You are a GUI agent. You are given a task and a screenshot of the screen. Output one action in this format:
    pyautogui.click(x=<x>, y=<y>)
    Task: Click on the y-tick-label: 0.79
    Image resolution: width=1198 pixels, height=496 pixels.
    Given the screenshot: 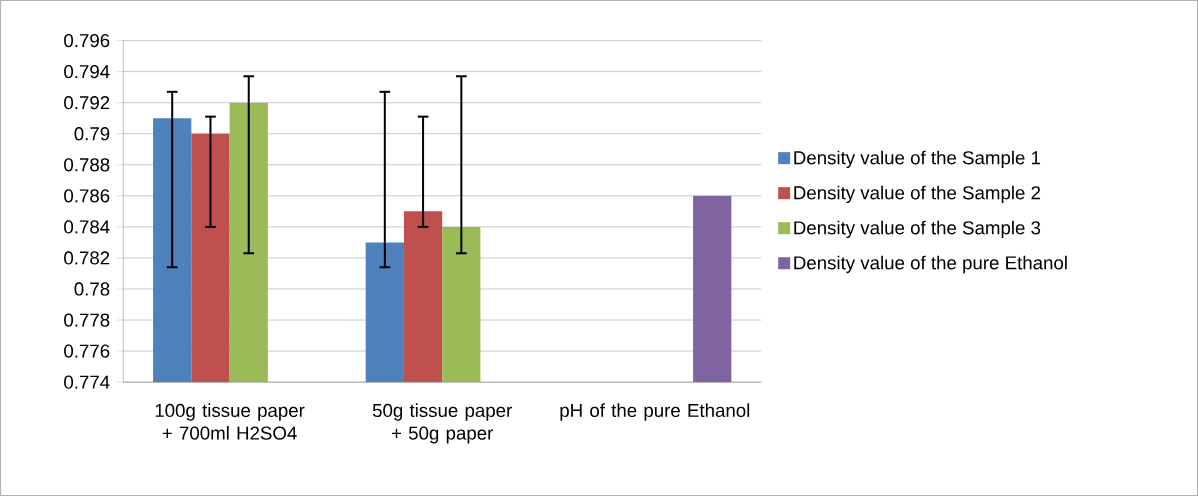 What is the action you would take?
    pyautogui.click(x=92, y=134)
    